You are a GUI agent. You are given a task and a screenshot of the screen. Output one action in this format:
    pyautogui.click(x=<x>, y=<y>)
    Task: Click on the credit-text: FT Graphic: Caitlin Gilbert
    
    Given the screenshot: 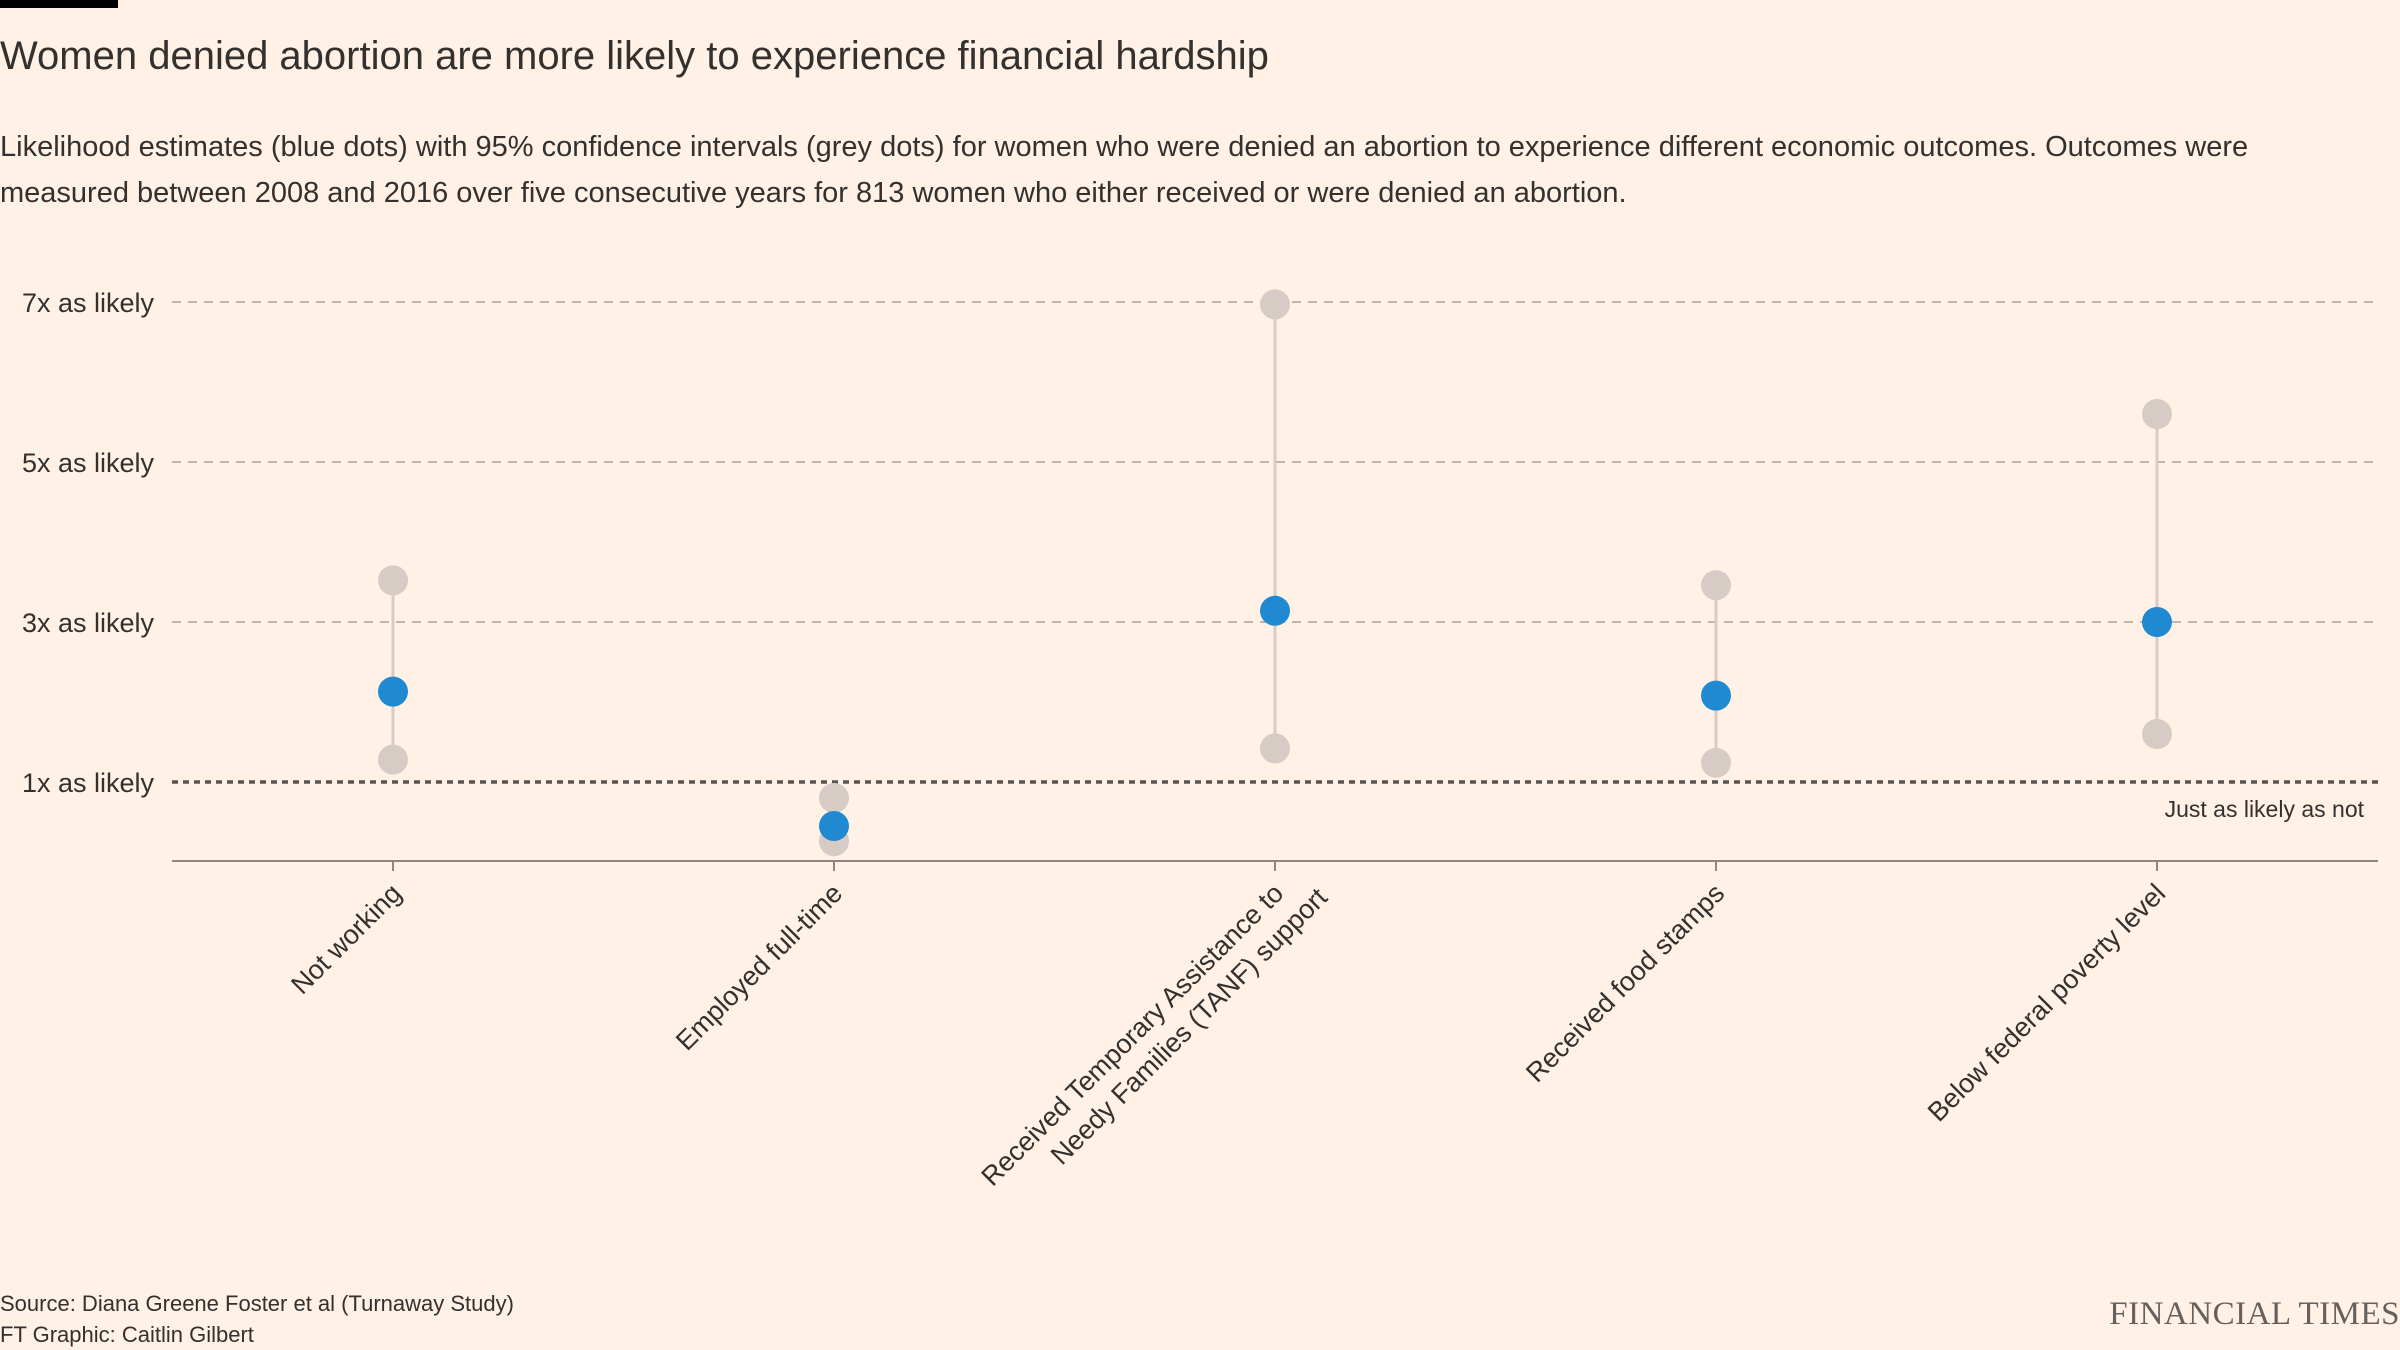 What is the action you would take?
    pyautogui.click(x=127, y=1334)
    